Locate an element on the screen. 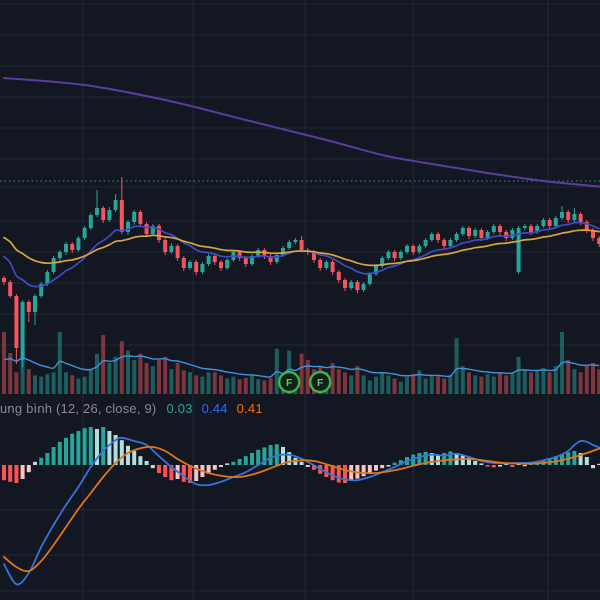 This screenshot has height=600, width=600. macd-signal-value: 0.41 is located at coordinates (249, 408).